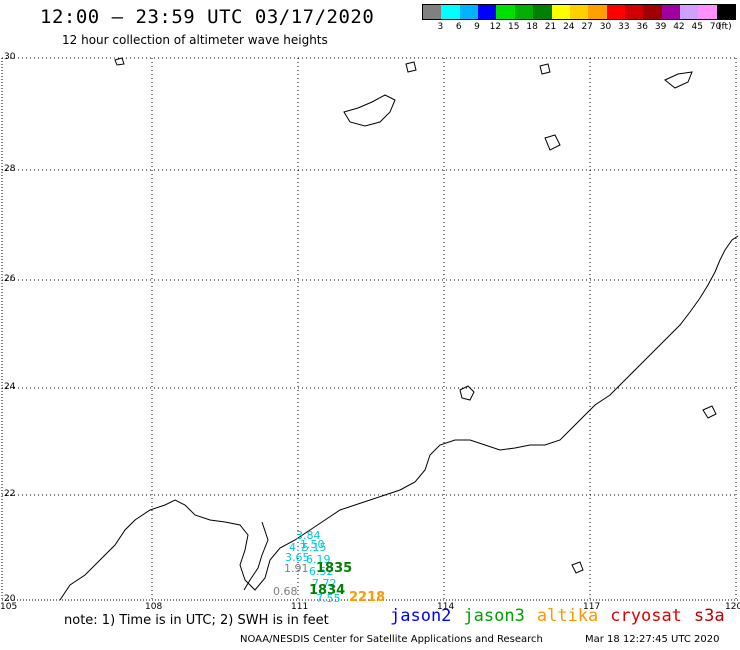 The image size is (740, 650). I want to click on legend-label: 39, so click(660, 27).